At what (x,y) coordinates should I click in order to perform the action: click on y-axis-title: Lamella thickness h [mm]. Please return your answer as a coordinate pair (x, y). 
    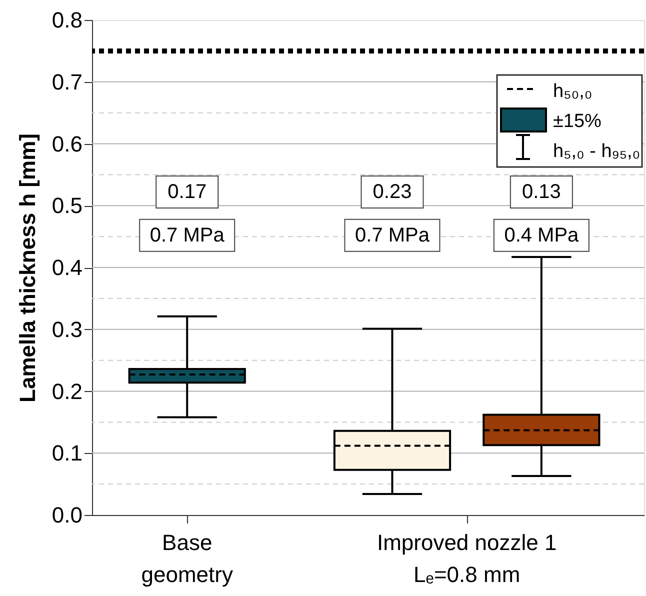
    Looking at the image, I should click on (27, 268).